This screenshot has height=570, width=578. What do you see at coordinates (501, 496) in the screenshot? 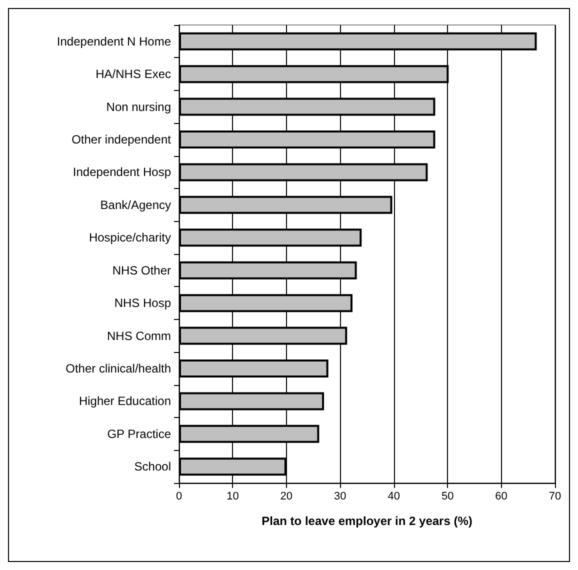
I see `x-tick-label: 60` at bounding box center [501, 496].